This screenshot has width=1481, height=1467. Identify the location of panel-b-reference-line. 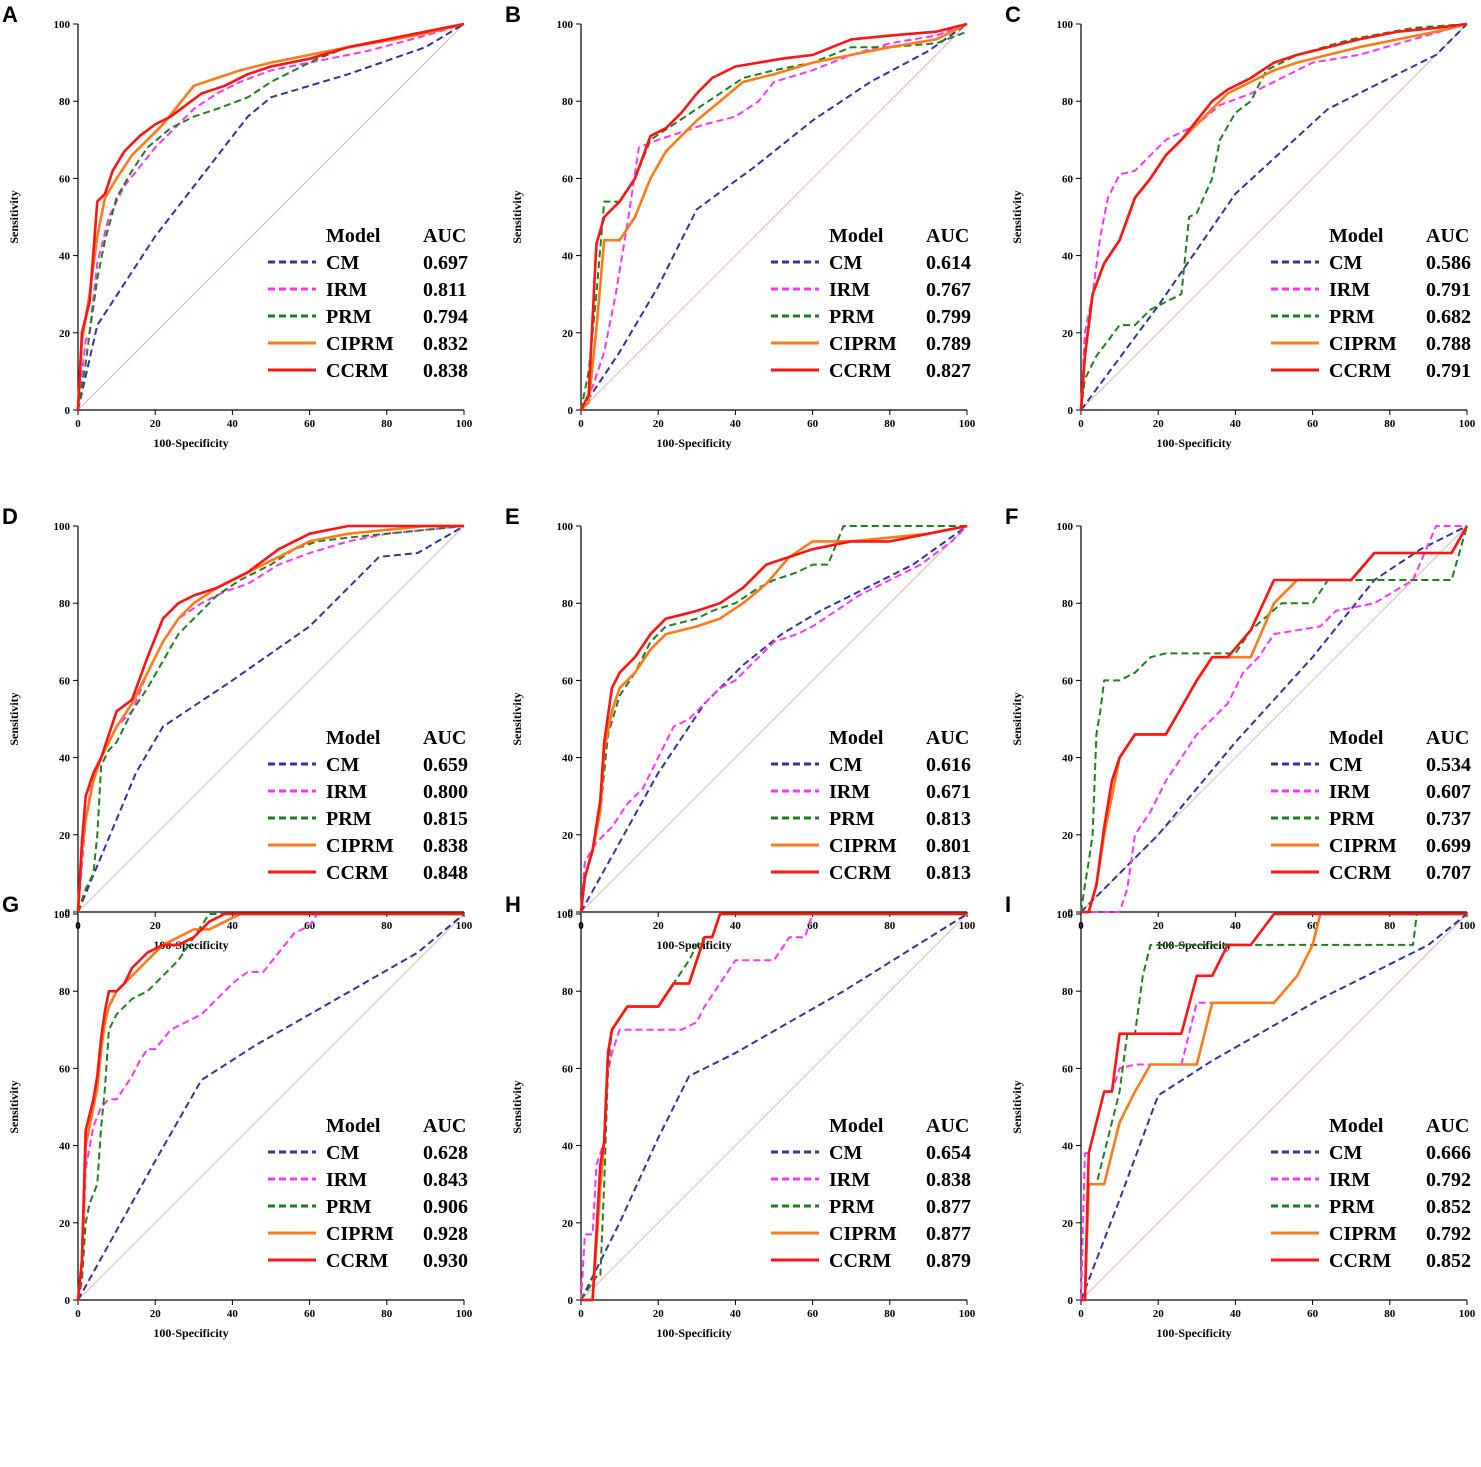
(774, 217).